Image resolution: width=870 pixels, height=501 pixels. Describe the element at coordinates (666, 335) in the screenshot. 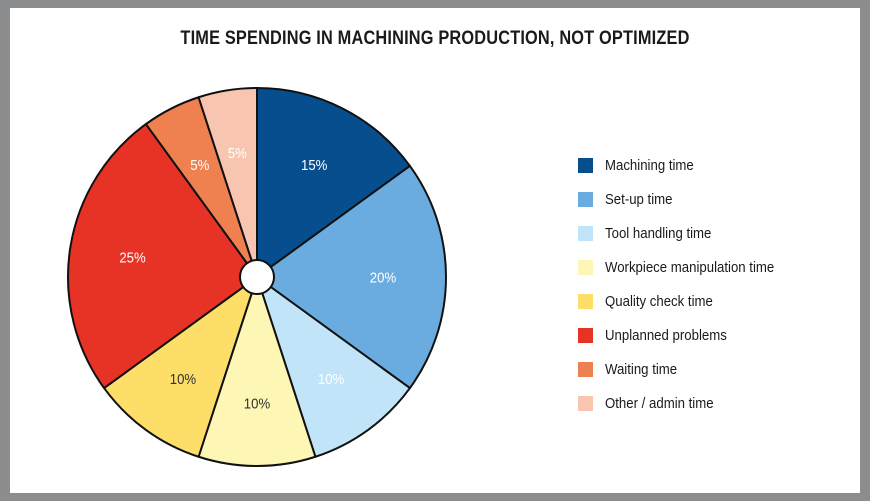

I see `legend-label: Unplanned problems` at that location.